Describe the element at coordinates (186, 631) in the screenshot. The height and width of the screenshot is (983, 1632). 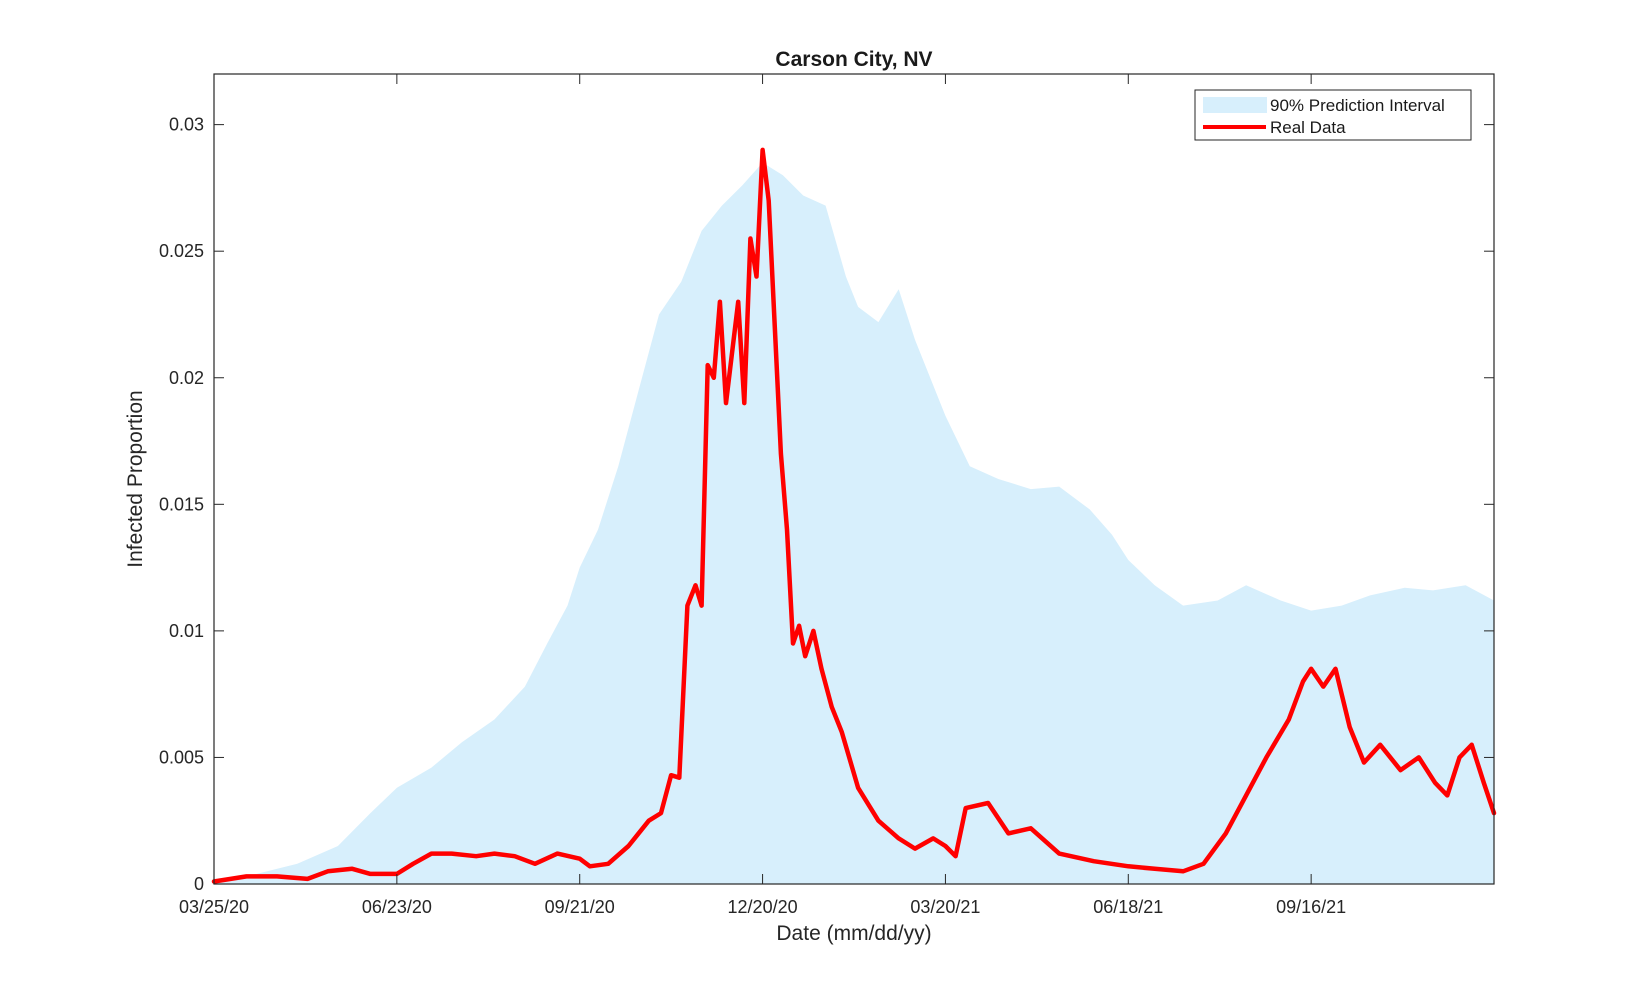
I see `y-tick-label: 0.01` at that location.